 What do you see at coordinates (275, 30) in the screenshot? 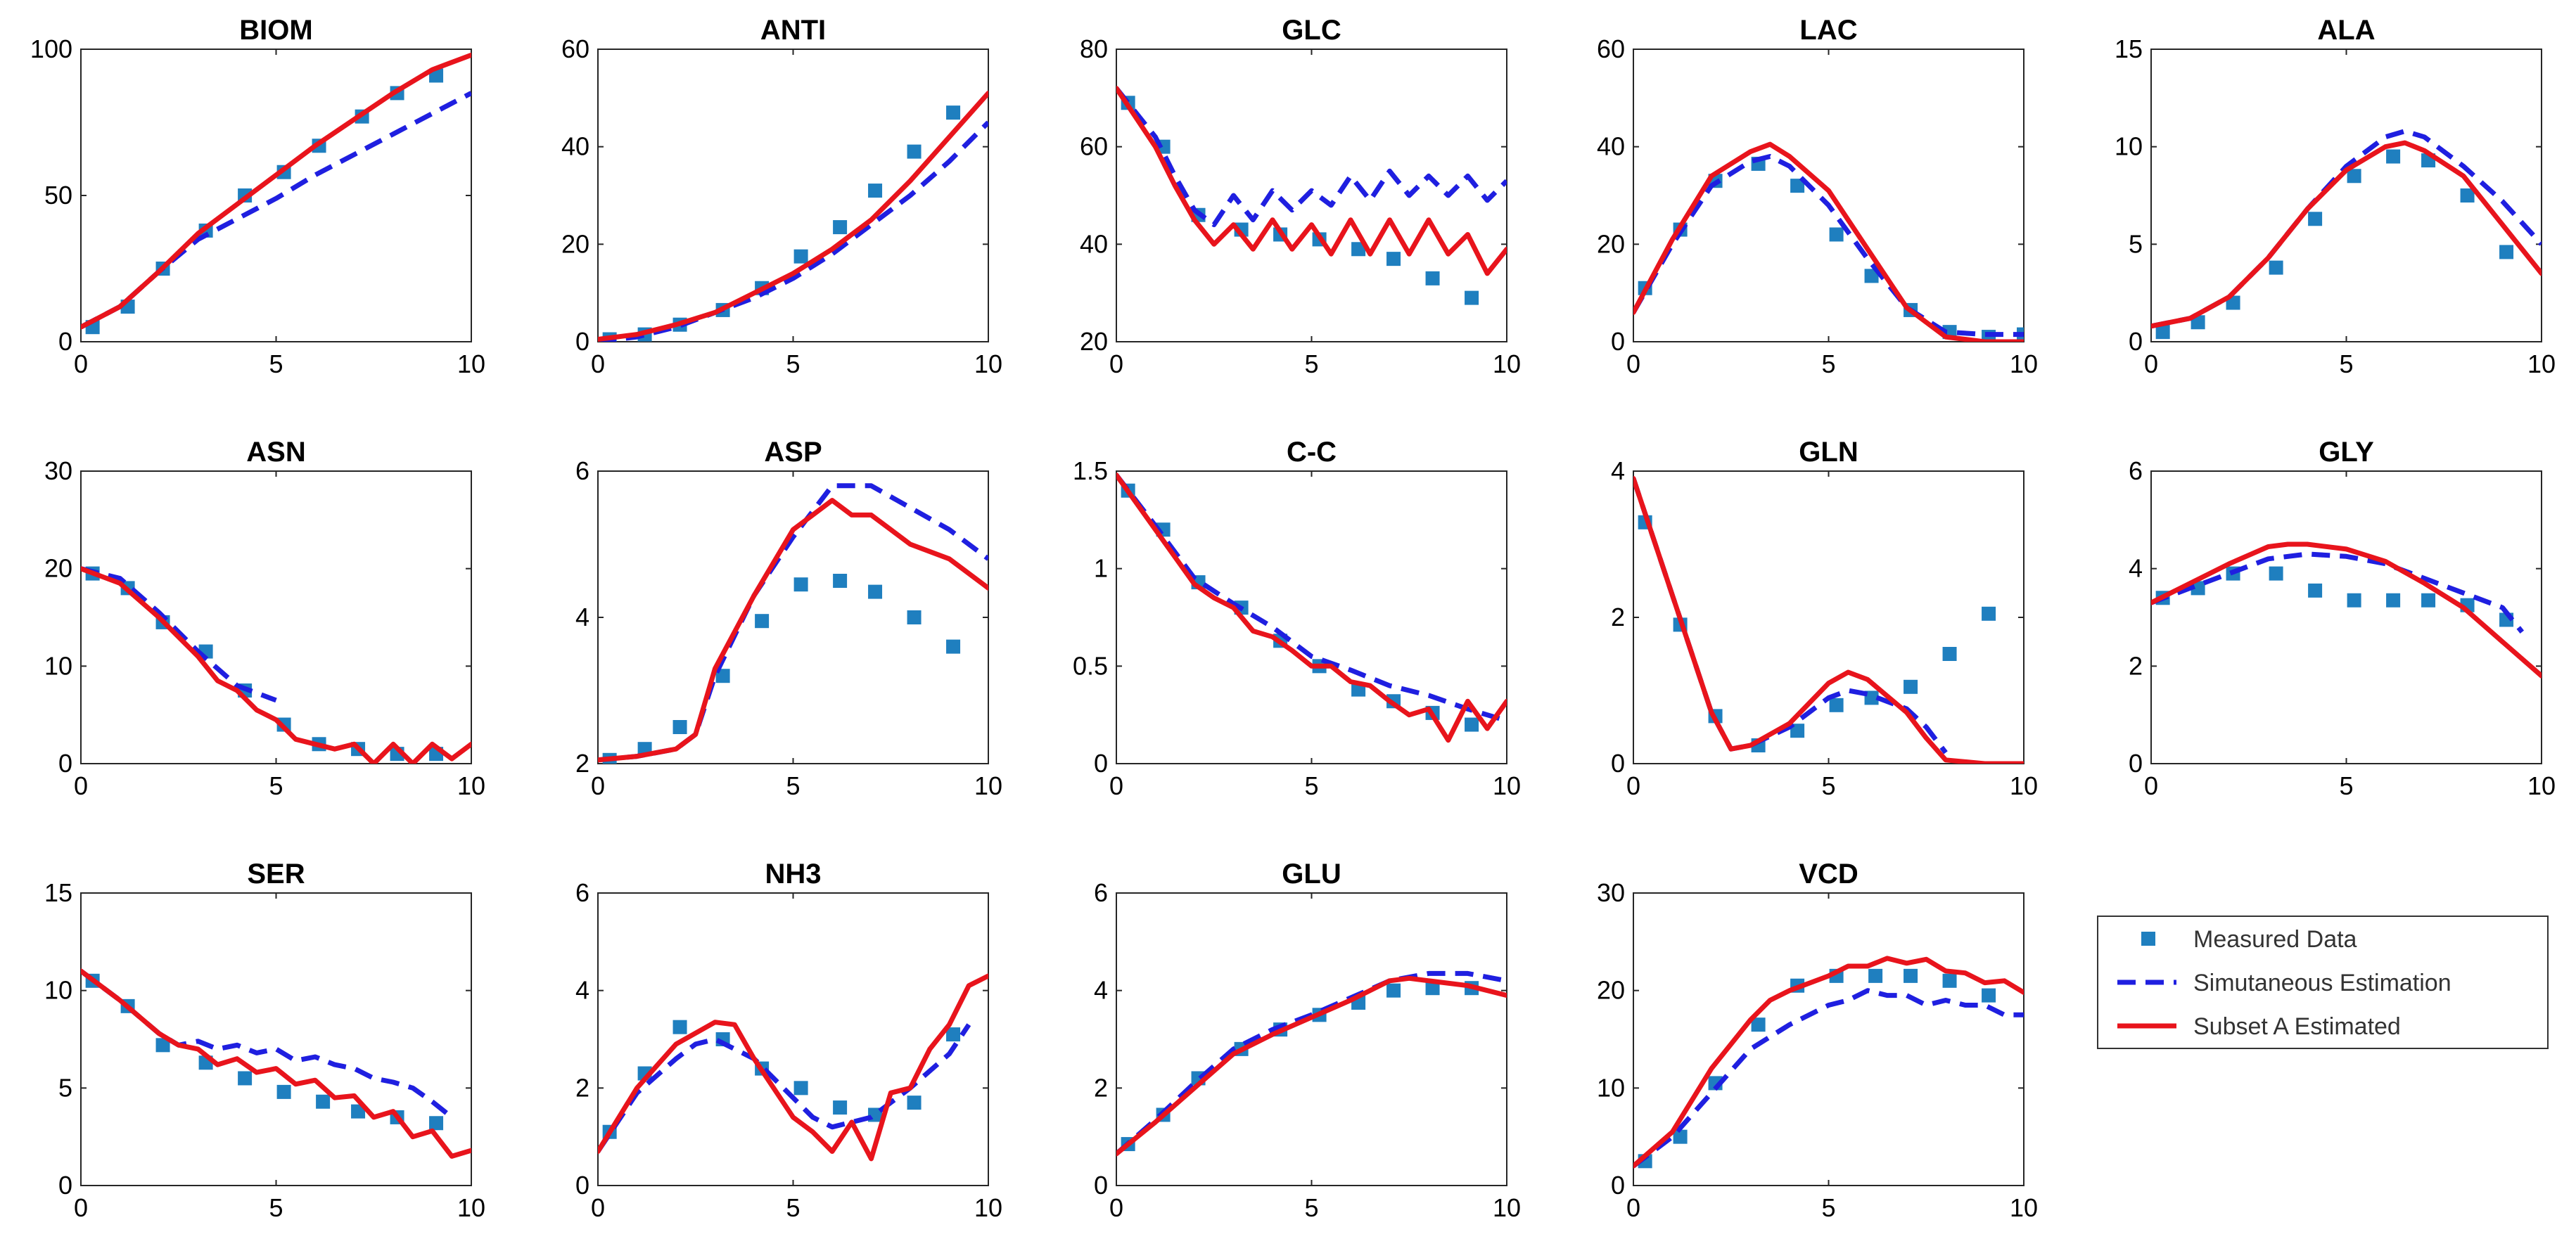
I see `chart-title: BIOM` at bounding box center [275, 30].